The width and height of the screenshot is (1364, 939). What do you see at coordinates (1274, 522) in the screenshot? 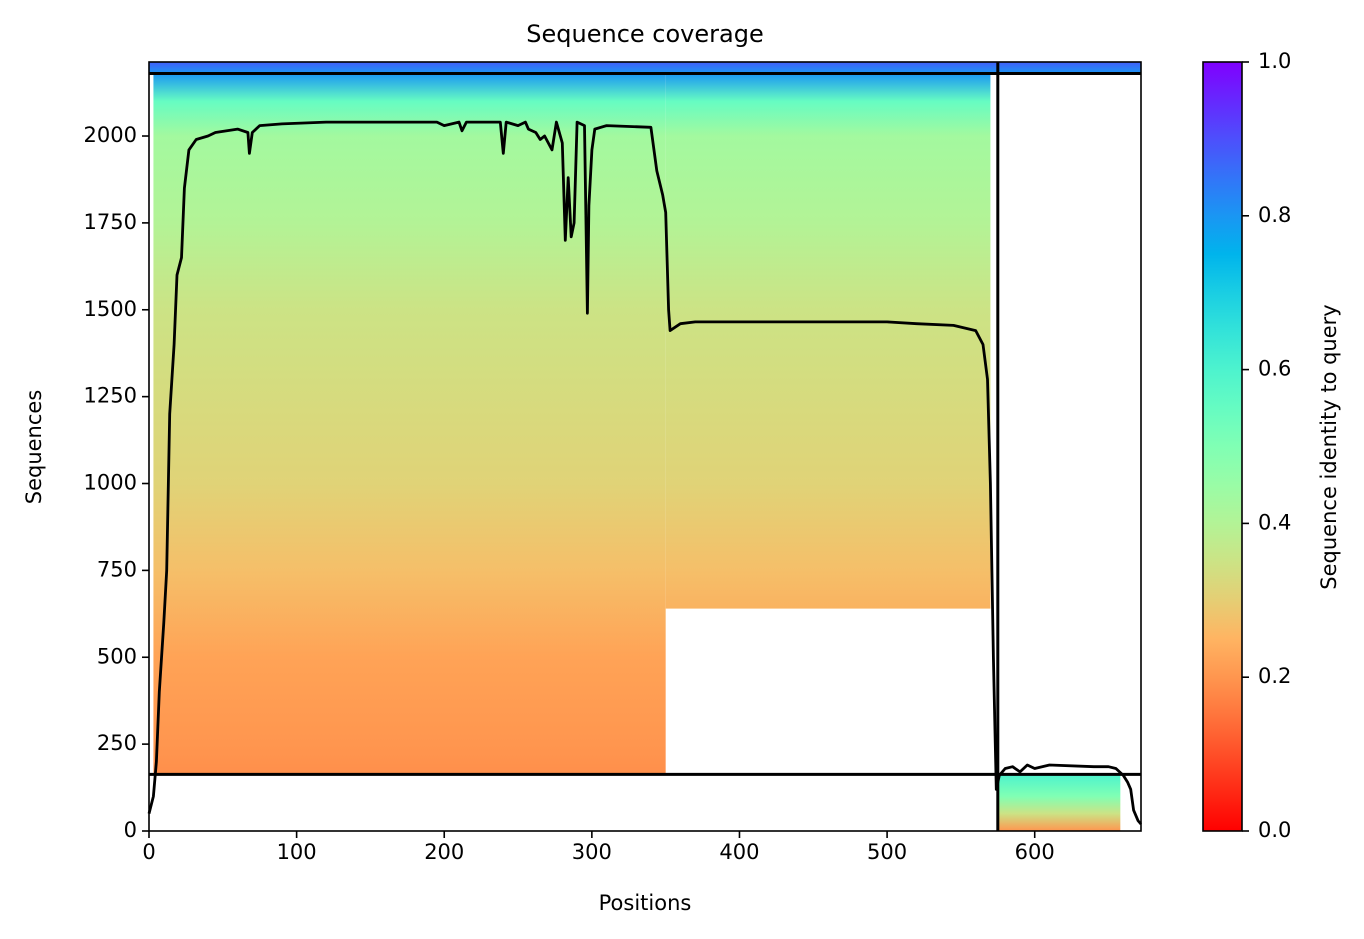
I see `colorbar-tick-label: 0.4` at bounding box center [1274, 522].